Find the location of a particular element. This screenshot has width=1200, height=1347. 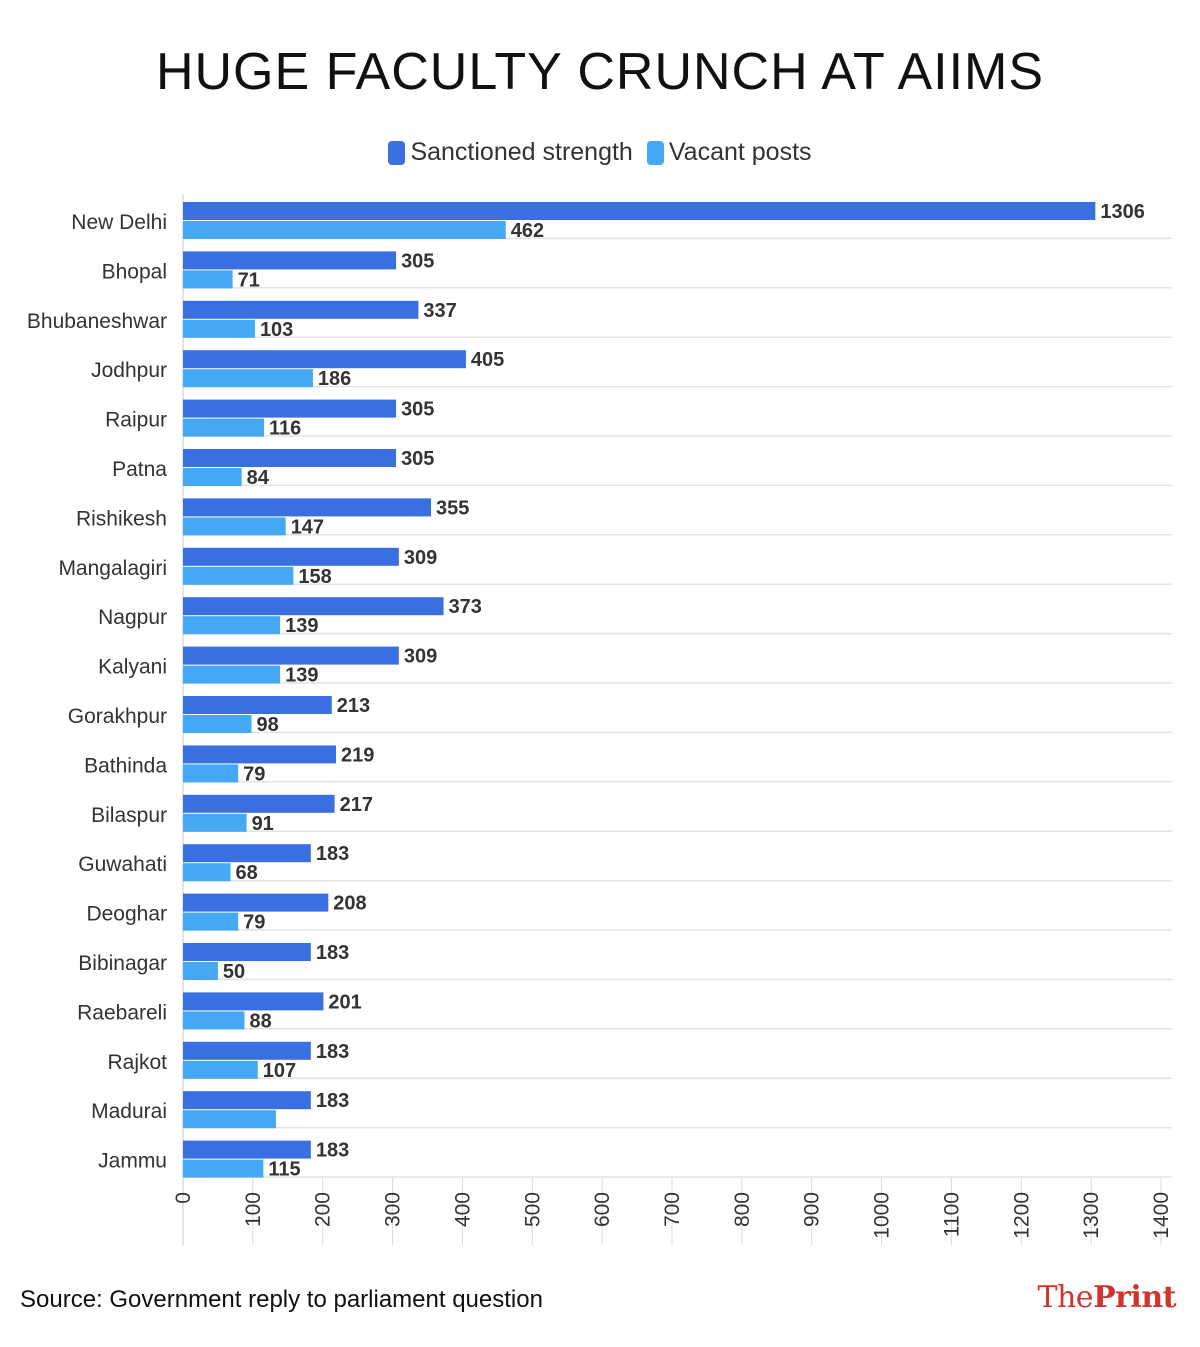

vacant-value-label: 50 is located at coordinates (234, 972).